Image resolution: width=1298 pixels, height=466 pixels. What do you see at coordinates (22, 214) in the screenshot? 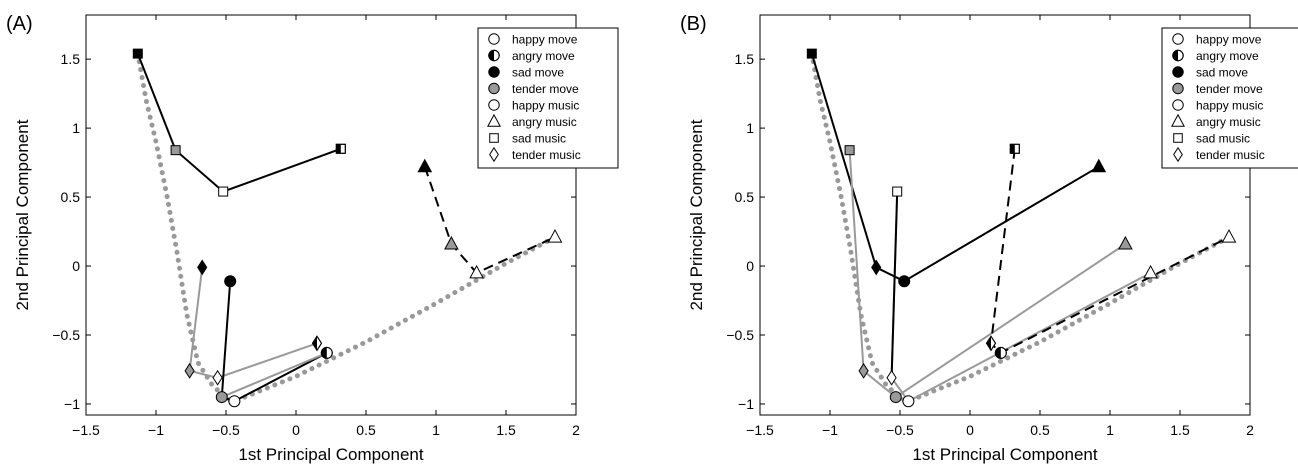
I see `y-axis-label-a: 2nd Principal Component` at bounding box center [22, 214].